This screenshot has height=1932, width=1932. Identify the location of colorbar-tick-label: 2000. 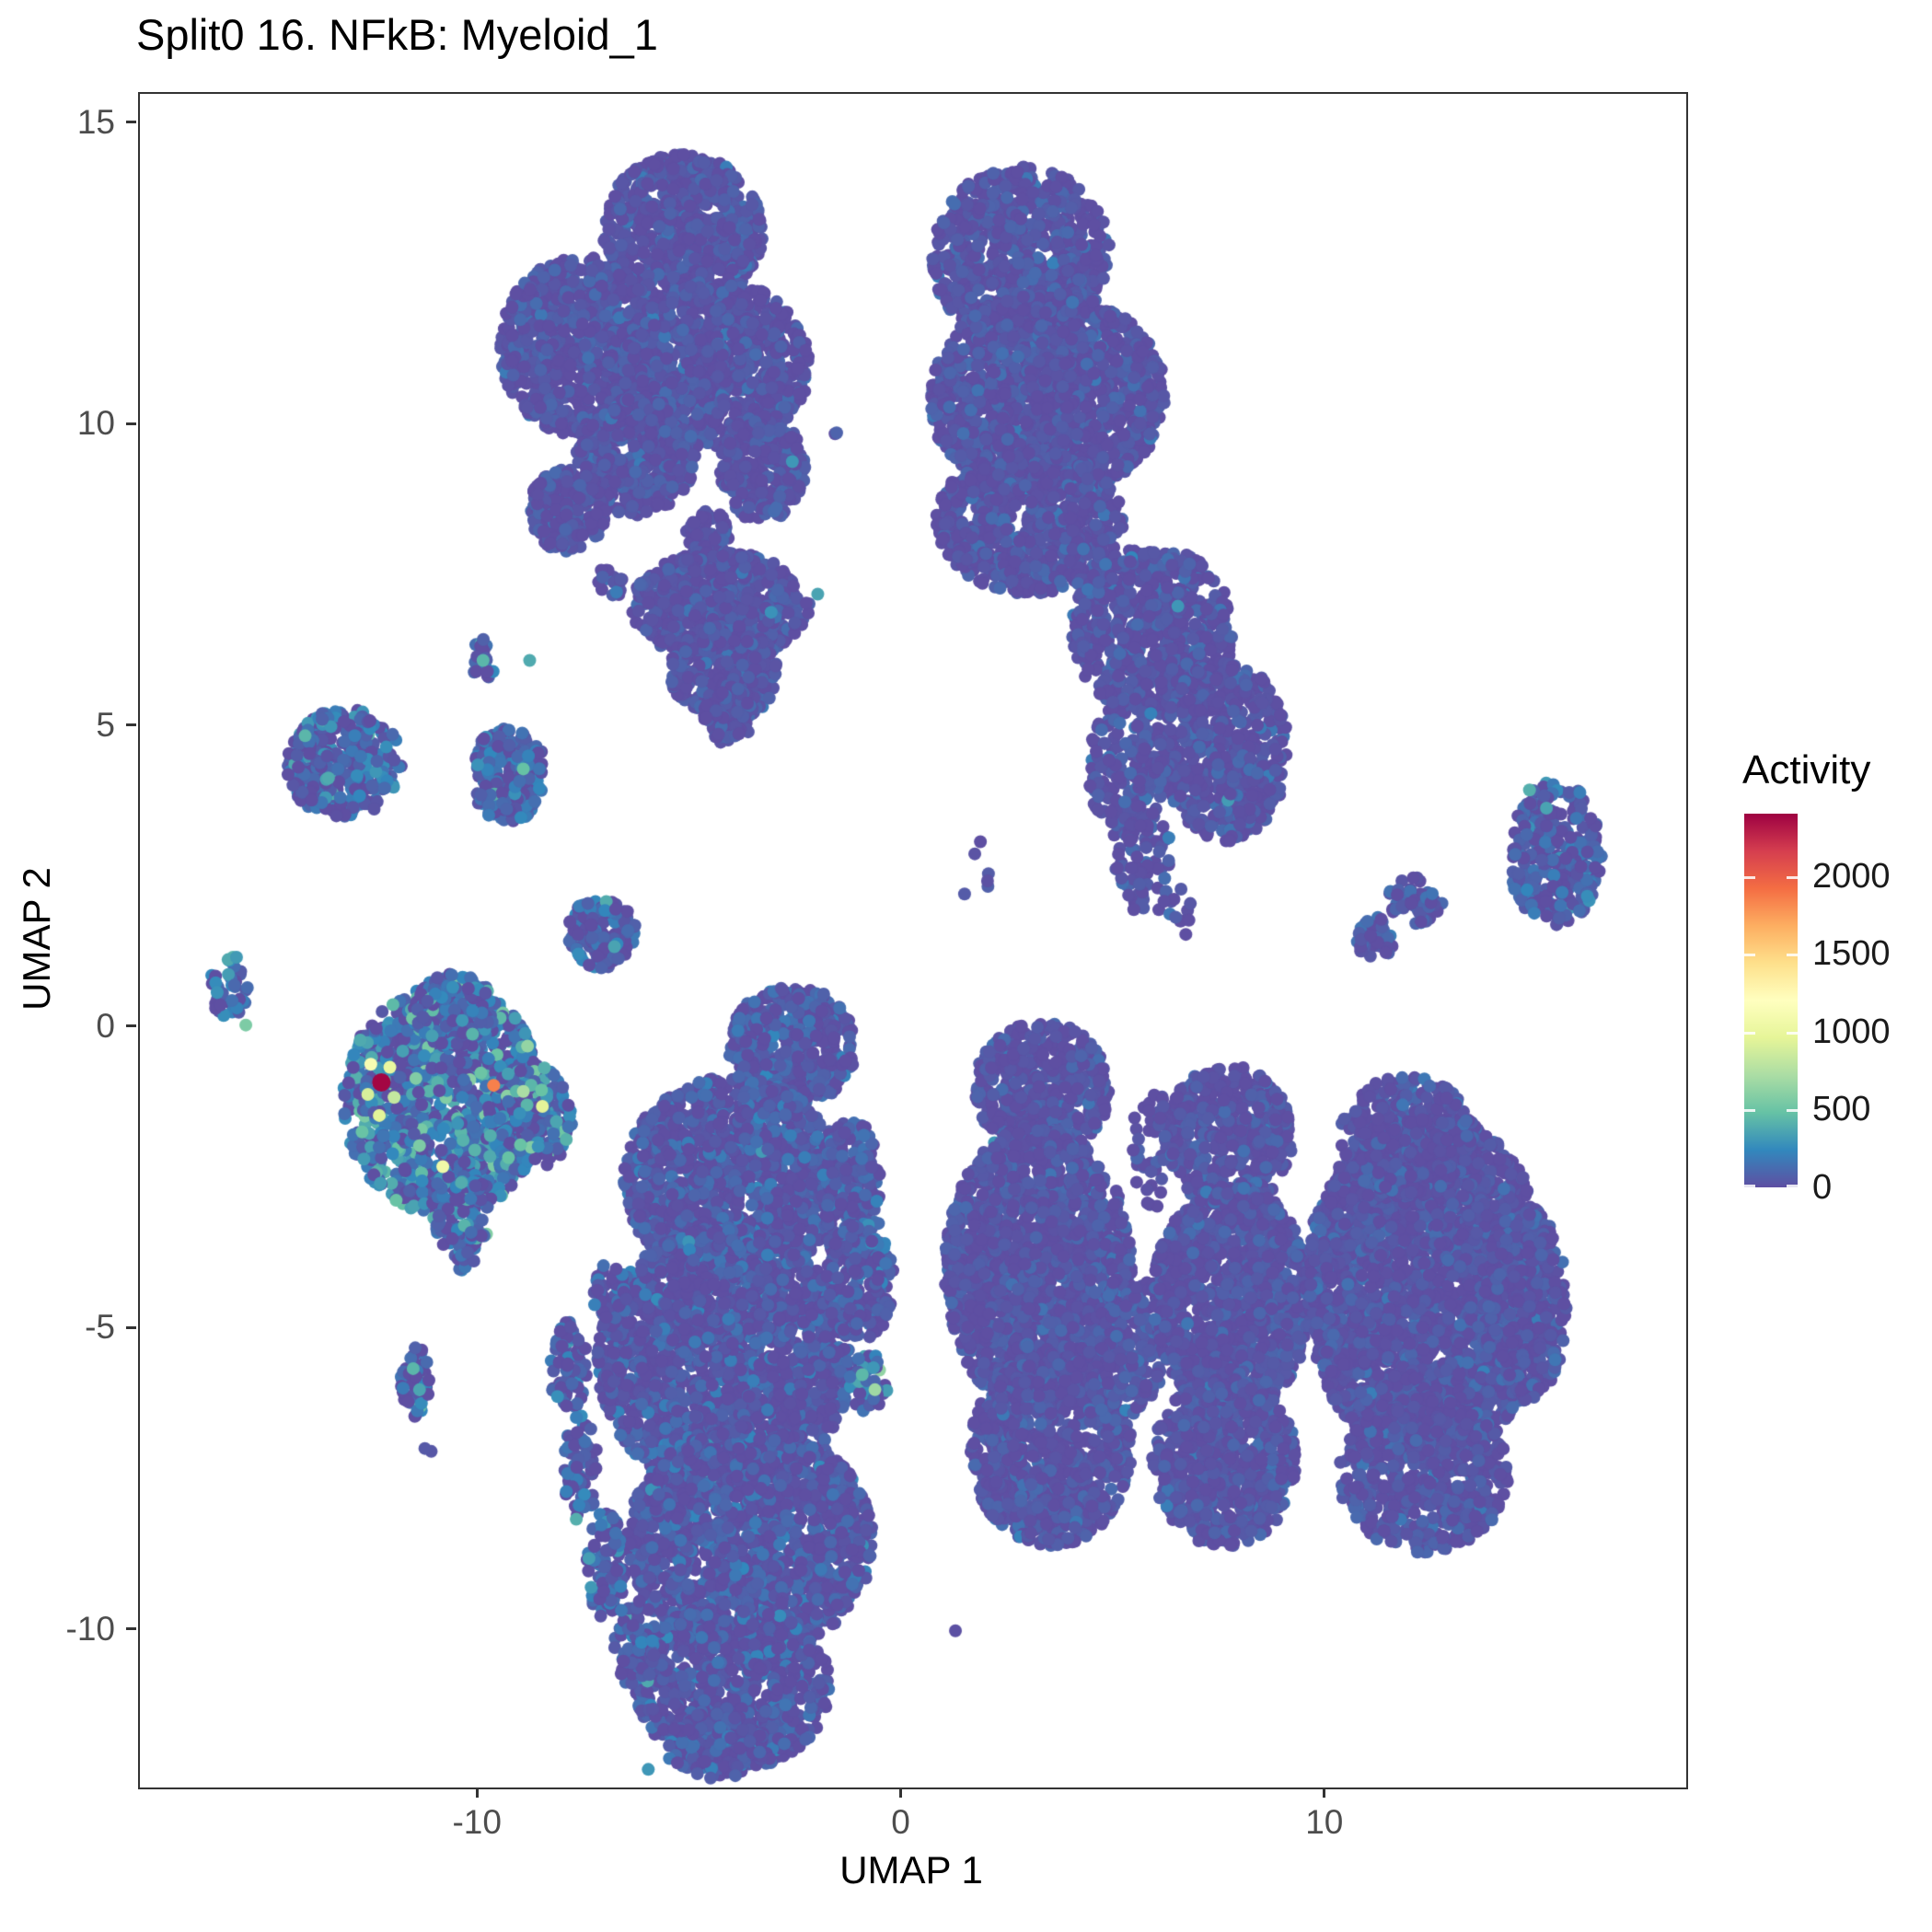
(1852, 876).